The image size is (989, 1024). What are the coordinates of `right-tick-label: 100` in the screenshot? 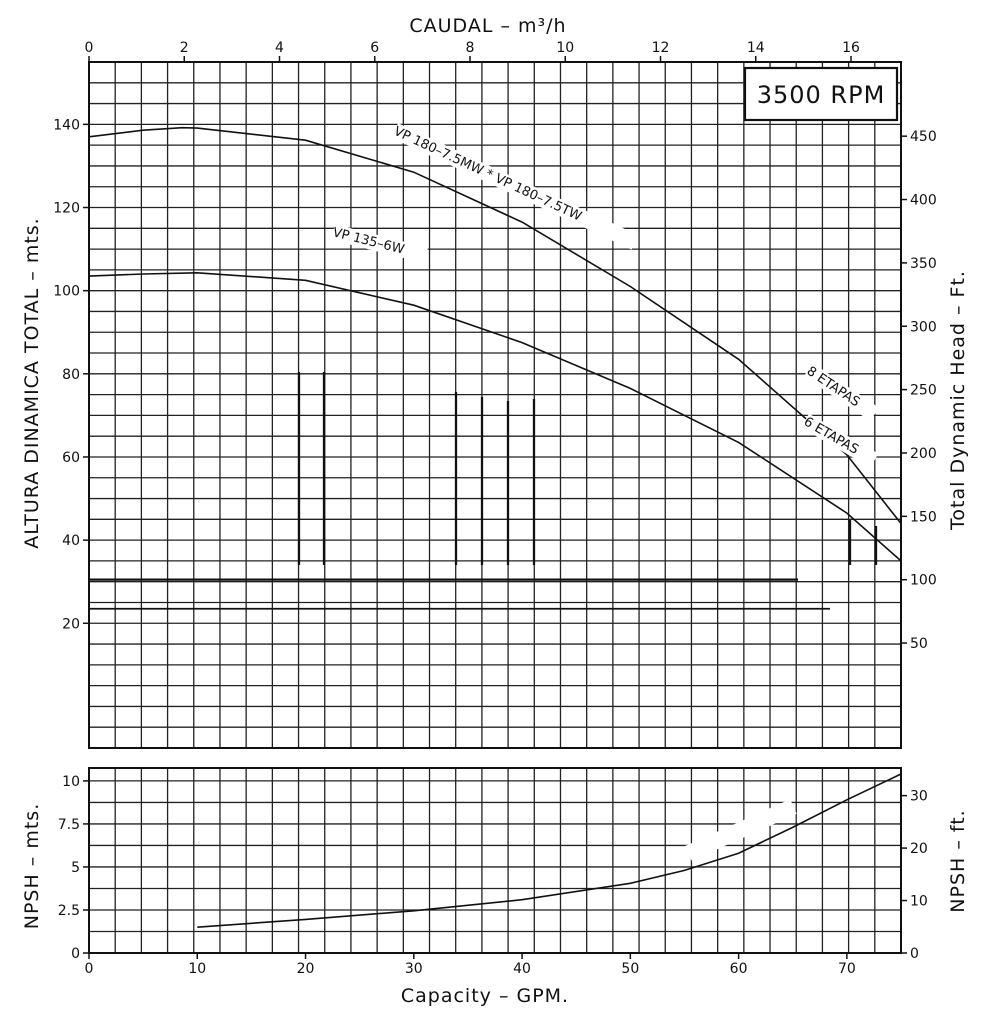 It's located at (923, 581).